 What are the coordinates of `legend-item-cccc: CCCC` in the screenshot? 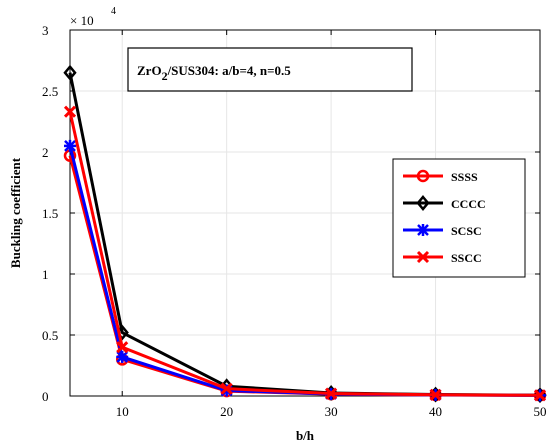 It's located at (444, 203).